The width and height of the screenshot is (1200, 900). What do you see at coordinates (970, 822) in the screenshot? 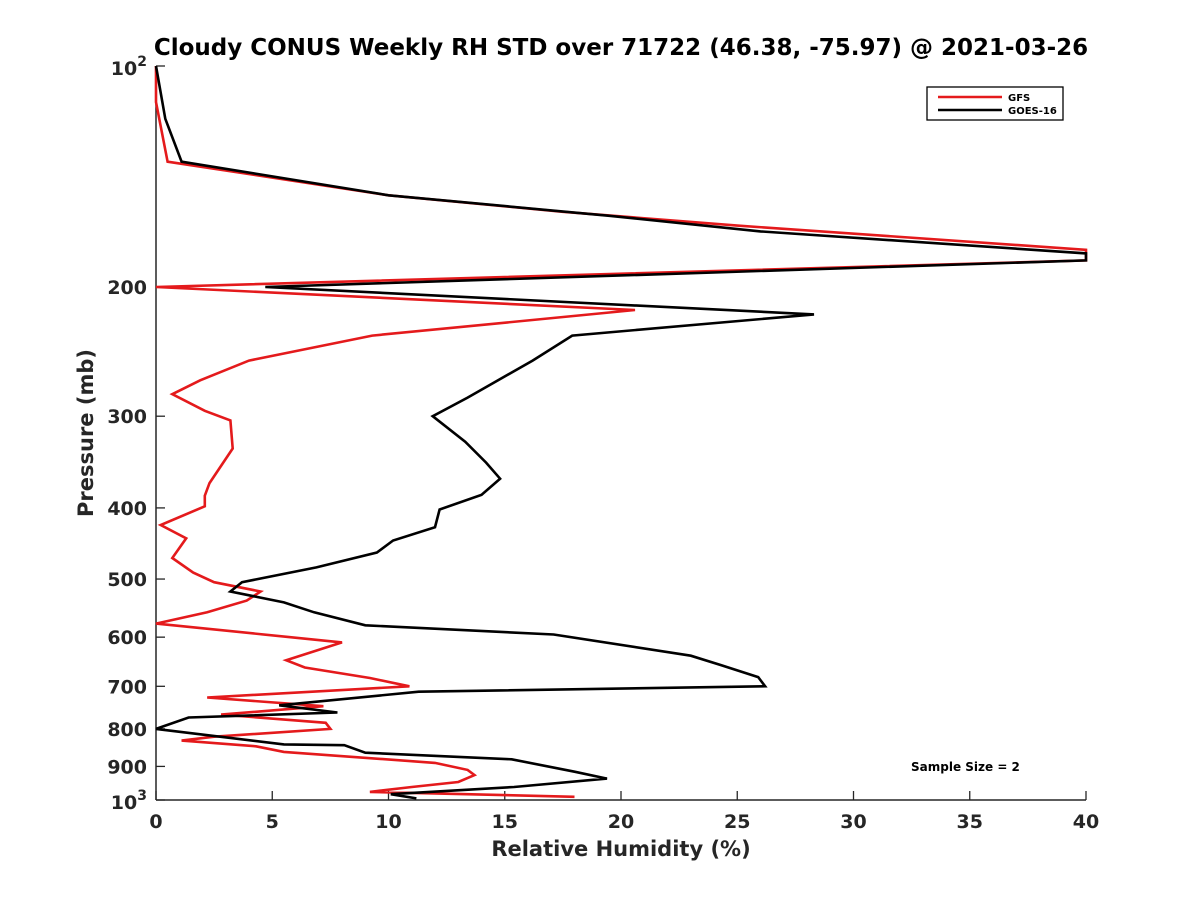
I see `x-tick-label: 35` at bounding box center [970, 822].